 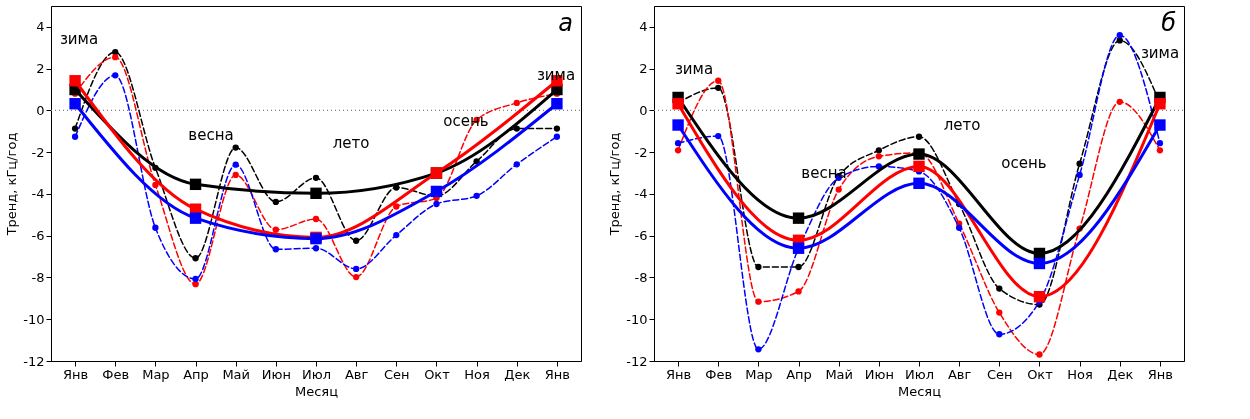 I want to click on x-tick-label: Май, so click(x=839, y=374).